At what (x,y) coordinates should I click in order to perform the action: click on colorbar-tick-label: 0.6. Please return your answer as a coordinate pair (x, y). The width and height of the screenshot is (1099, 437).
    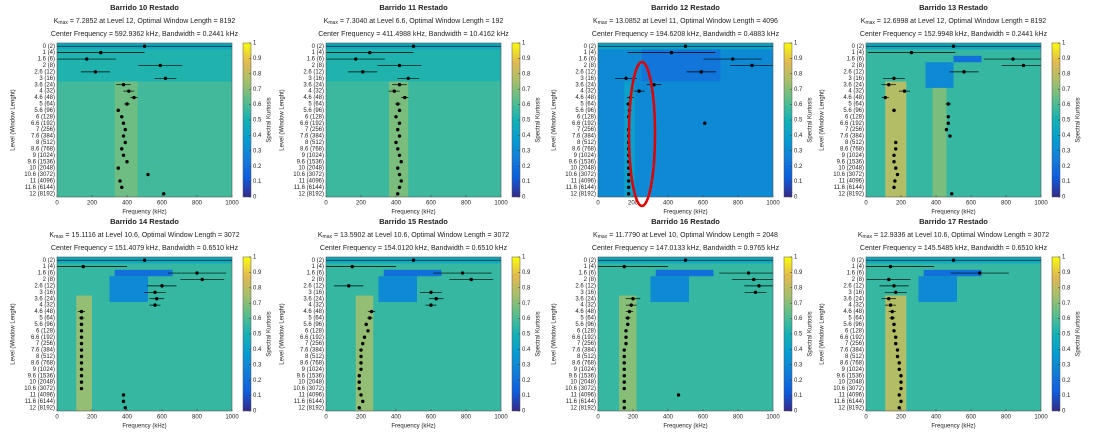
    Looking at the image, I should click on (526, 319).